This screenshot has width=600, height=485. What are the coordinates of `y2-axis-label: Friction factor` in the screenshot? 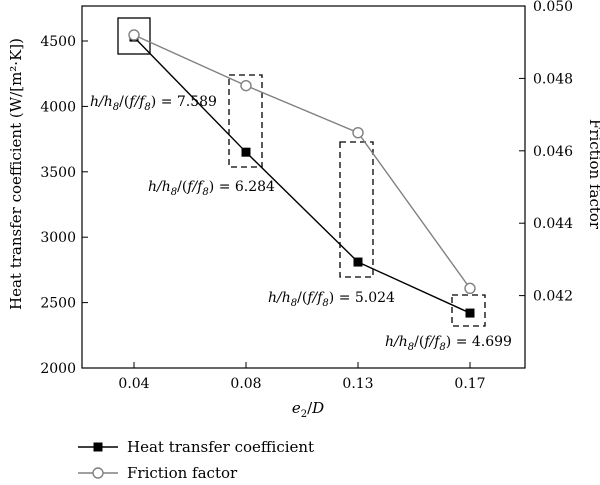 It's located at (593, 174).